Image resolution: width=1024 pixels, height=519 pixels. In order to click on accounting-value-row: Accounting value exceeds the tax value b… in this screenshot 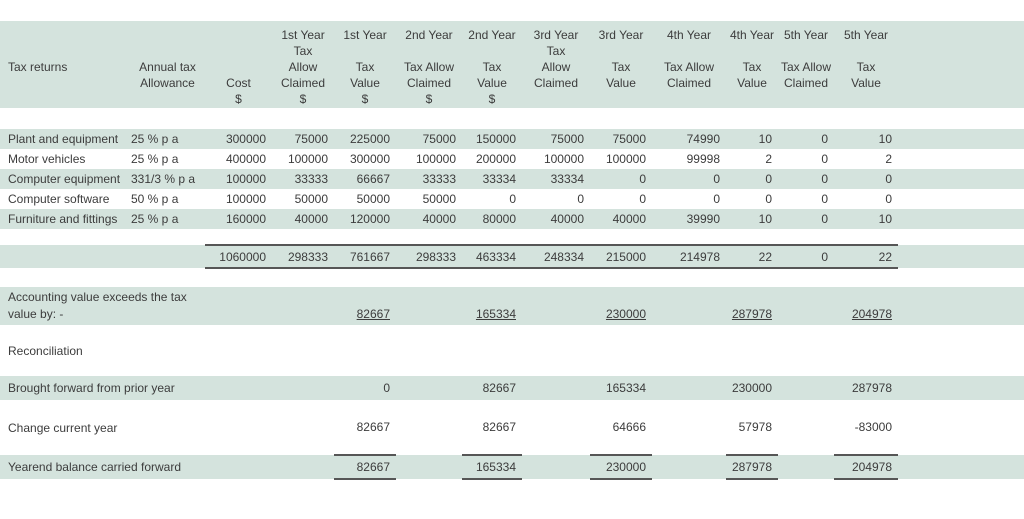, I will do `click(512, 306)`.